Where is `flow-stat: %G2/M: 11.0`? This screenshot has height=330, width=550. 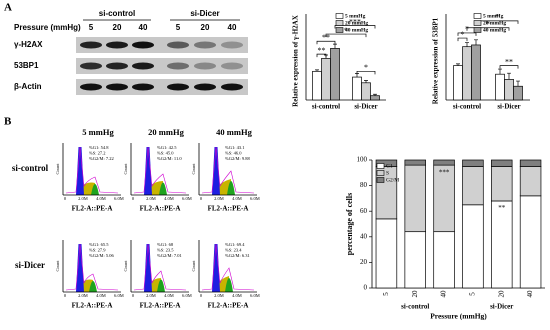 flow-stat: %G2/M: 11.0 is located at coordinates (169, 158).